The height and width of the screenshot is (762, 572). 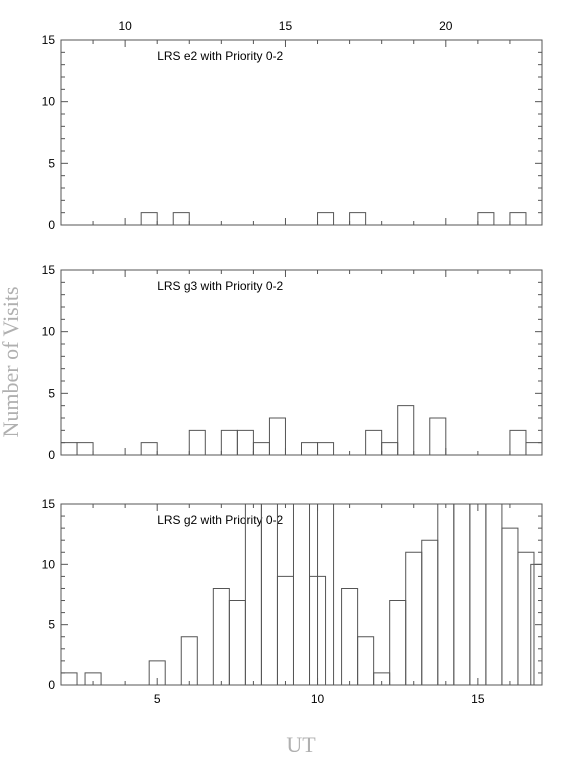 What do you see at coordinates (446, 26) in the screenshot?
I see `x-tick-label: 20` at bounding box center [446, 26].